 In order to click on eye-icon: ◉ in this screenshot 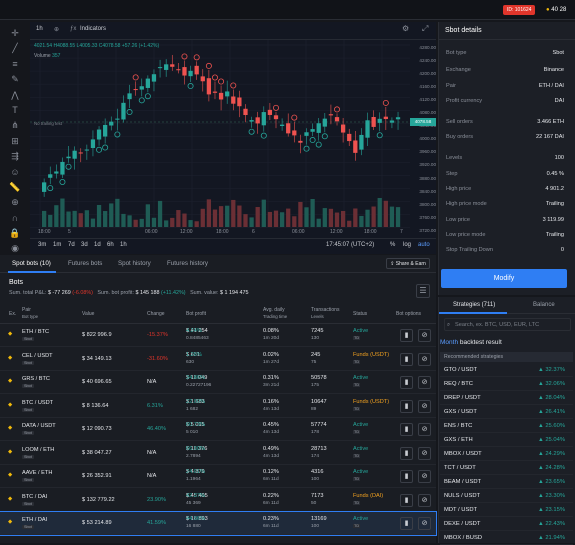, I will do `click(15, 248)`.